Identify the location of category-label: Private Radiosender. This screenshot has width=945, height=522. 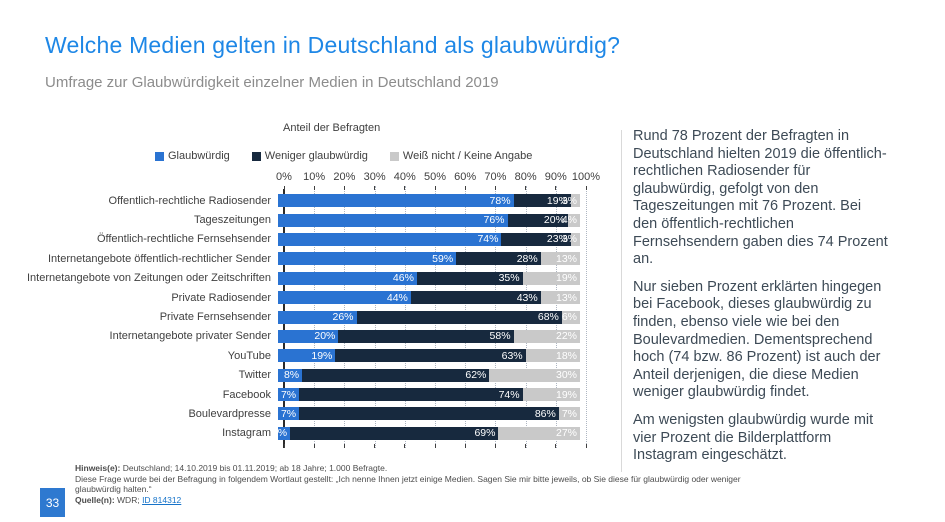
(221, 297).